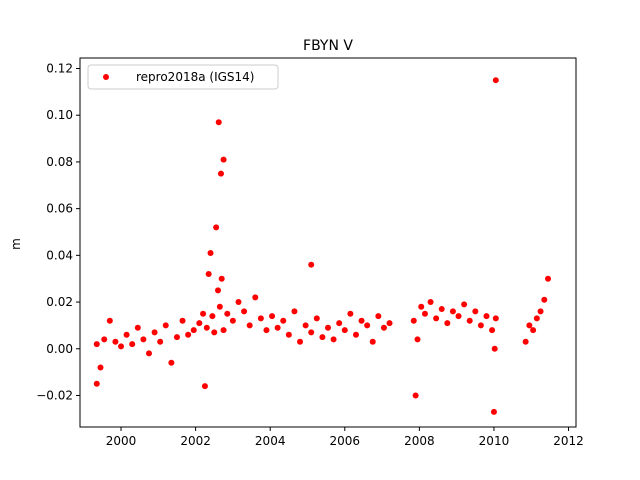  Describe the element at coordinates (59, 255) in the screenshot. I see `y-tick-label: 0.04` at that location.